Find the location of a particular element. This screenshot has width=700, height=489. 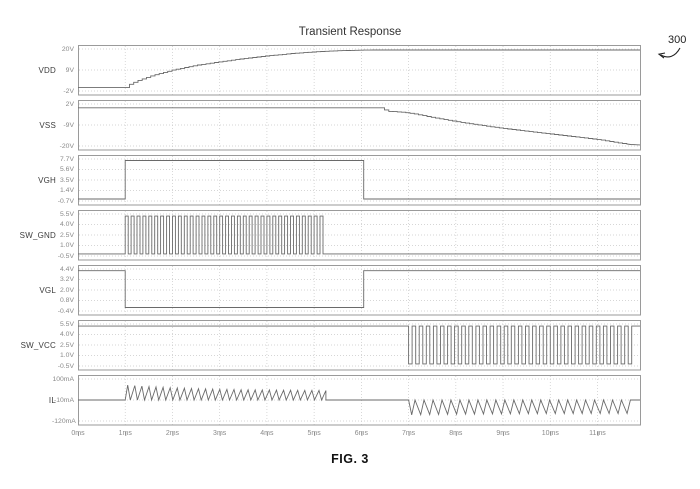

waveform-trace-VGL is located at coordinates (359, 289).